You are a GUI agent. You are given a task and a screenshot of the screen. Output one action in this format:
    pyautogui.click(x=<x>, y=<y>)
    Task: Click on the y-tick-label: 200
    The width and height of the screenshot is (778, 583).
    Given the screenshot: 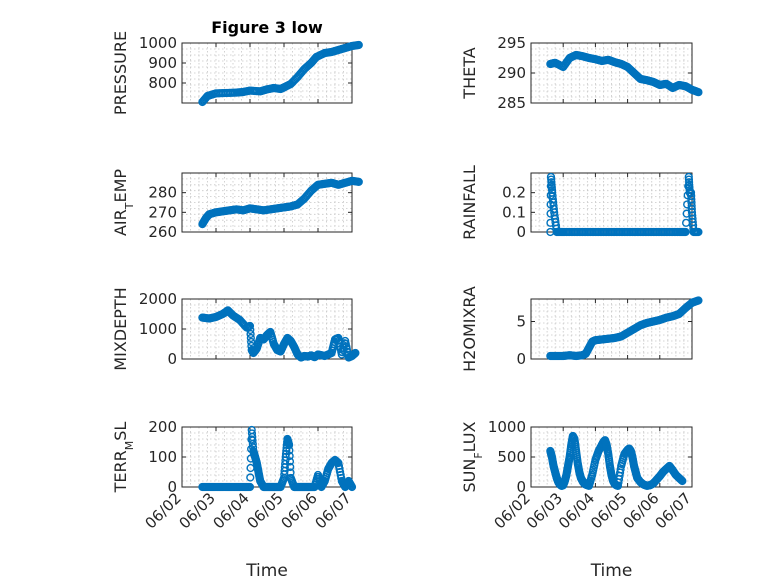 What is the action you would take?
    pyautogui.click(x=162, y=427)
    